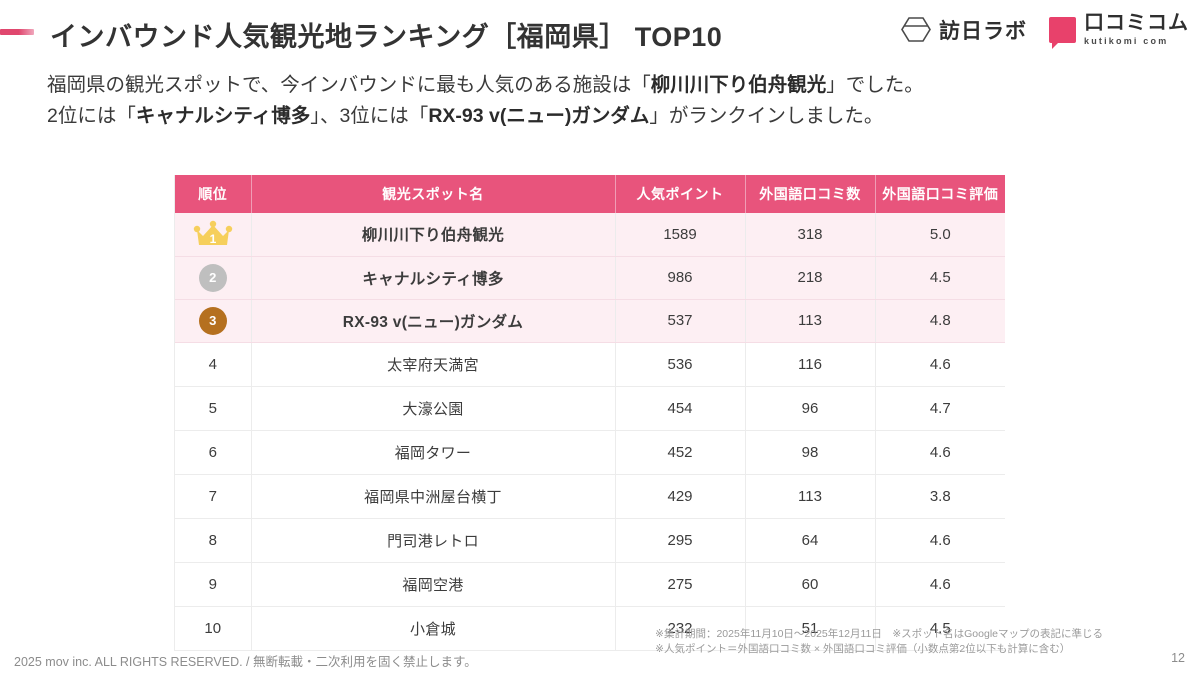  I want to click on table-row: 1 柳川川下り伯舟観光 1589 318 5.0, so click(590, 235).